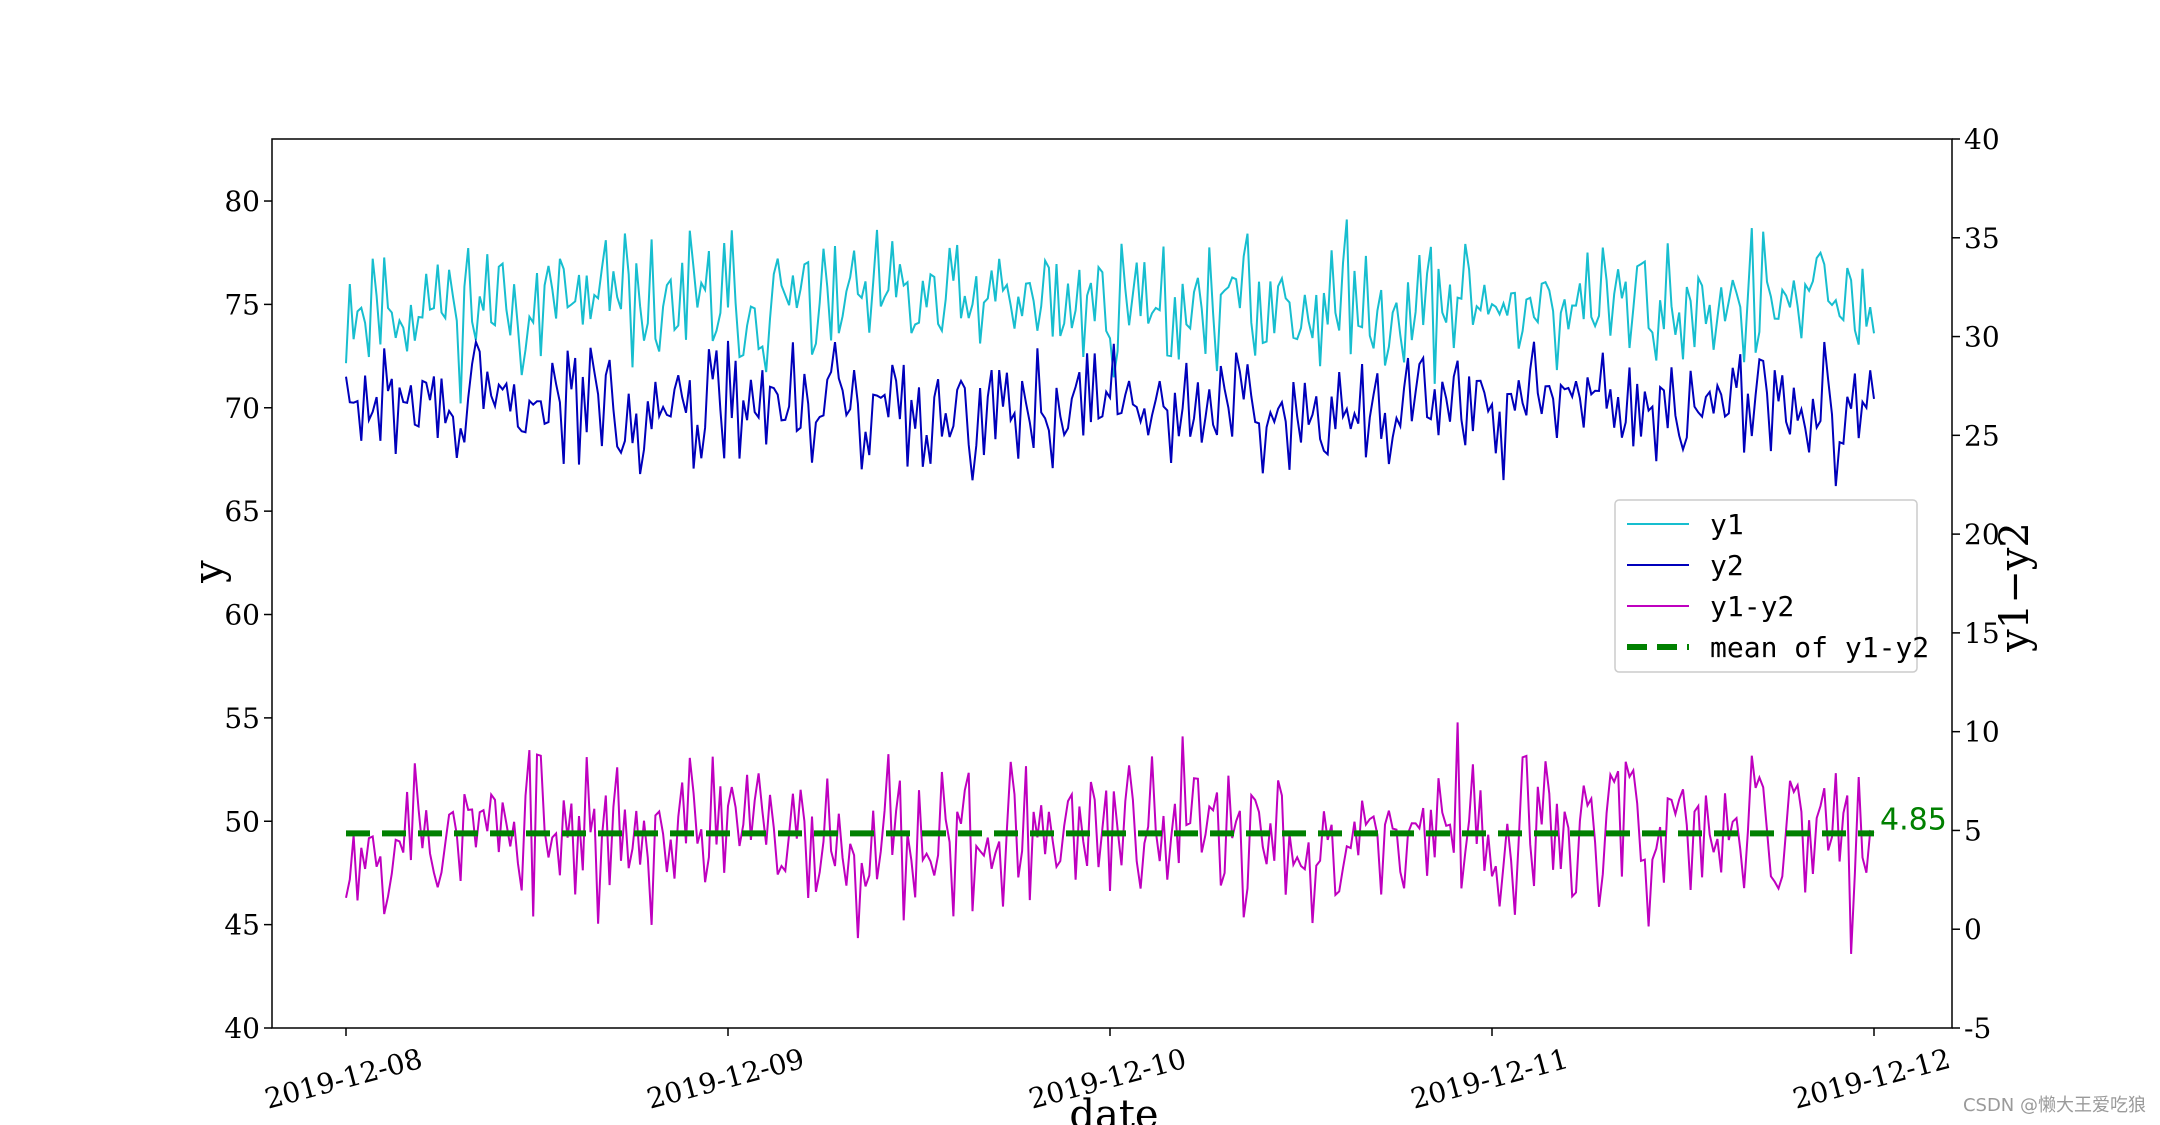 The image size is (2160, 1125). I want to click on left-y-axis: 40 45 50 55 60 65 70 75 80, so click(248, 615).